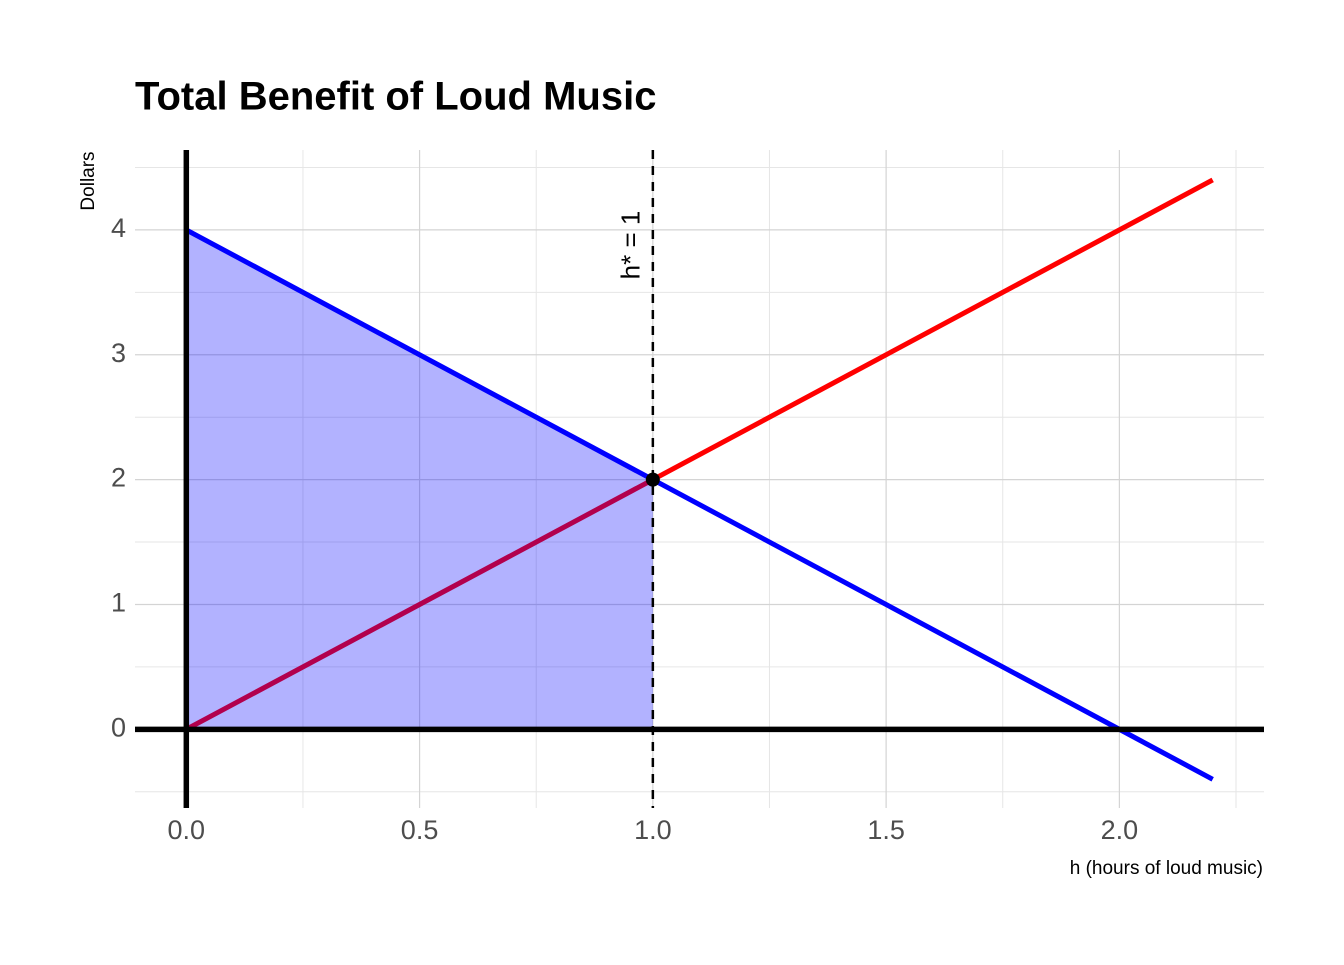 The width and height of the screenshot is (1344, 965). I want to click on y-axis-label: Dollars, so click(88, 180).